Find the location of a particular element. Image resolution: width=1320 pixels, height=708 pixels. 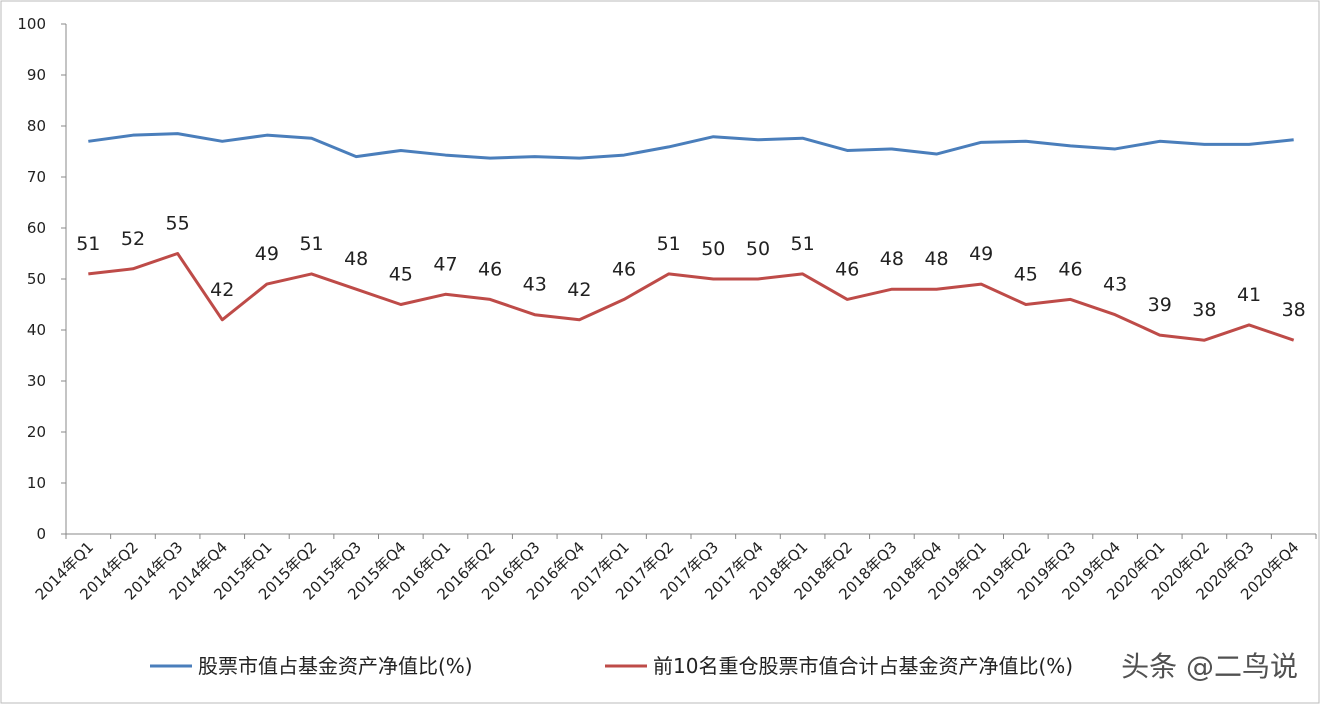

data-label: 47 is located at coordinates (445, 264).